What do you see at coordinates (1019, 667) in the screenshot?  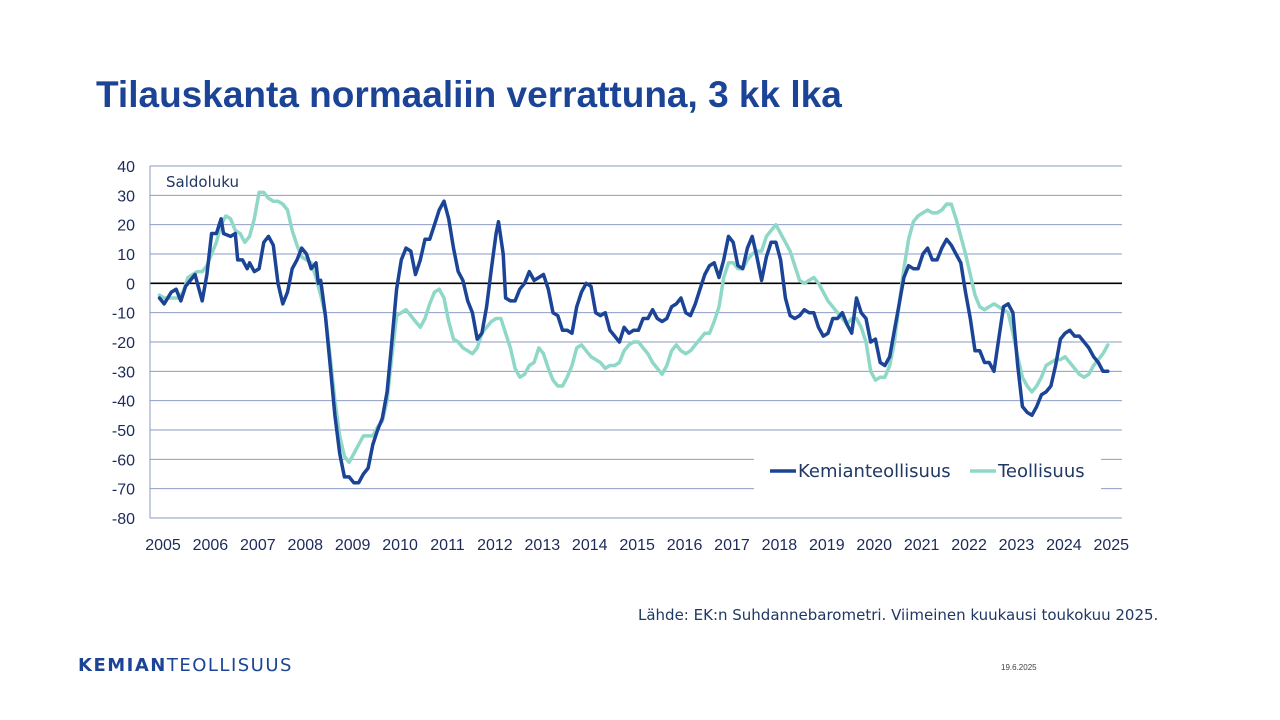 I see `date-label: 19.6.2025` at bounding box center [1019, 667].